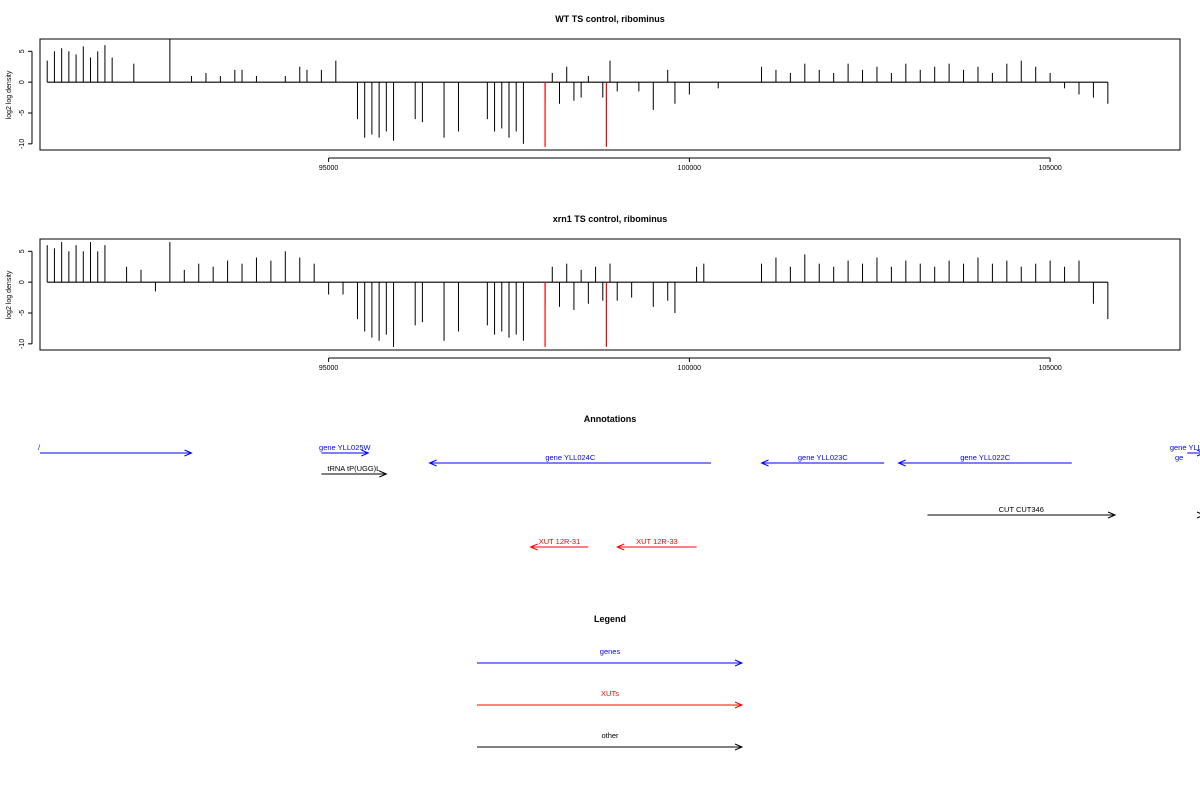 The image size is (1200, 800). I want to click on annotation-feature: gene YLL022C, so click(984, 460).